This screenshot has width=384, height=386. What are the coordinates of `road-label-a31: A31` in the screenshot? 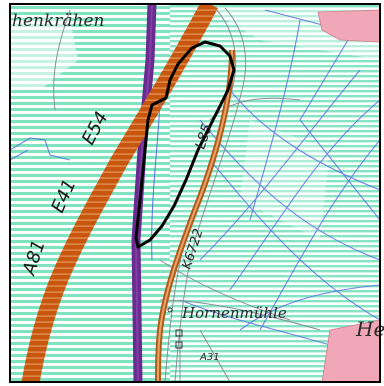 It's located at (209, 357).